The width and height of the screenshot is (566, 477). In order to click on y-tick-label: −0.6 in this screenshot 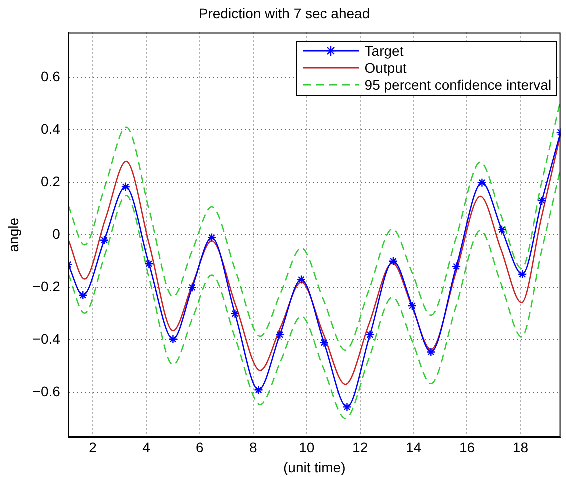, I will do `click(46, 392)`.